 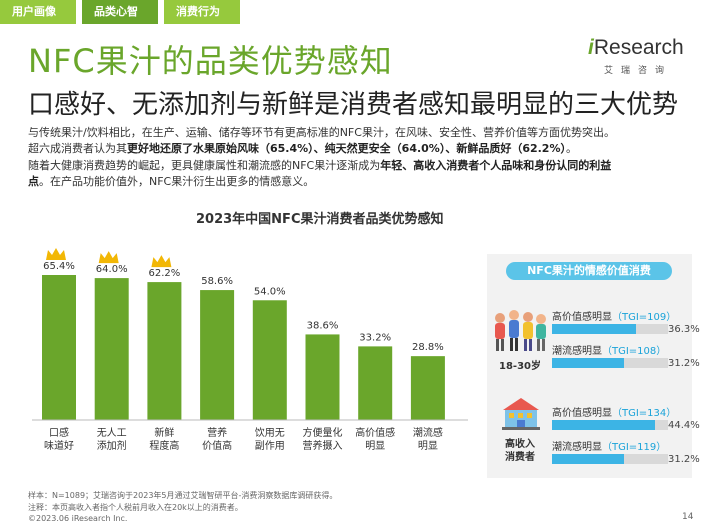 I want to click on group-age-label: 18-30岁, so click(x=520, y=366).